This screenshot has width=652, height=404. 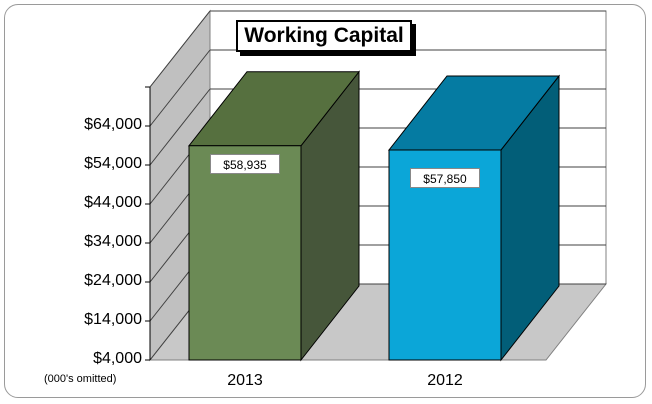 What do you see at coordinates (113, 280) in the screenshot?
I see `y-tick-label: $24,000` at bounding box center [113, 280].